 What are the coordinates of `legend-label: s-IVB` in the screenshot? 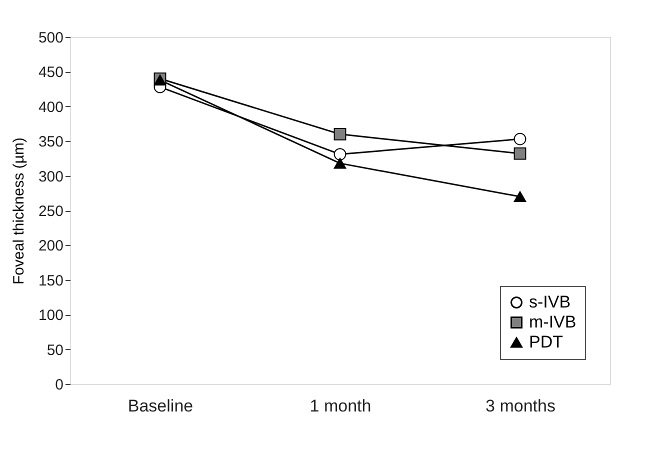 It's located at (550, 302).